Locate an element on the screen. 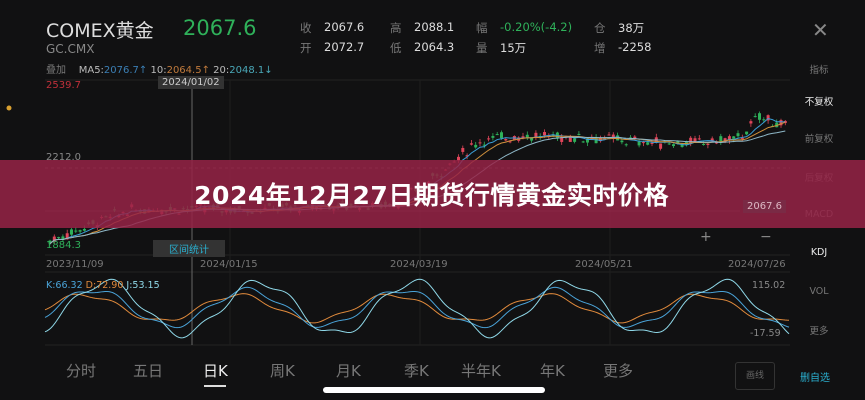  draw-line-button: 画线 is located at coordinates (755, 376).